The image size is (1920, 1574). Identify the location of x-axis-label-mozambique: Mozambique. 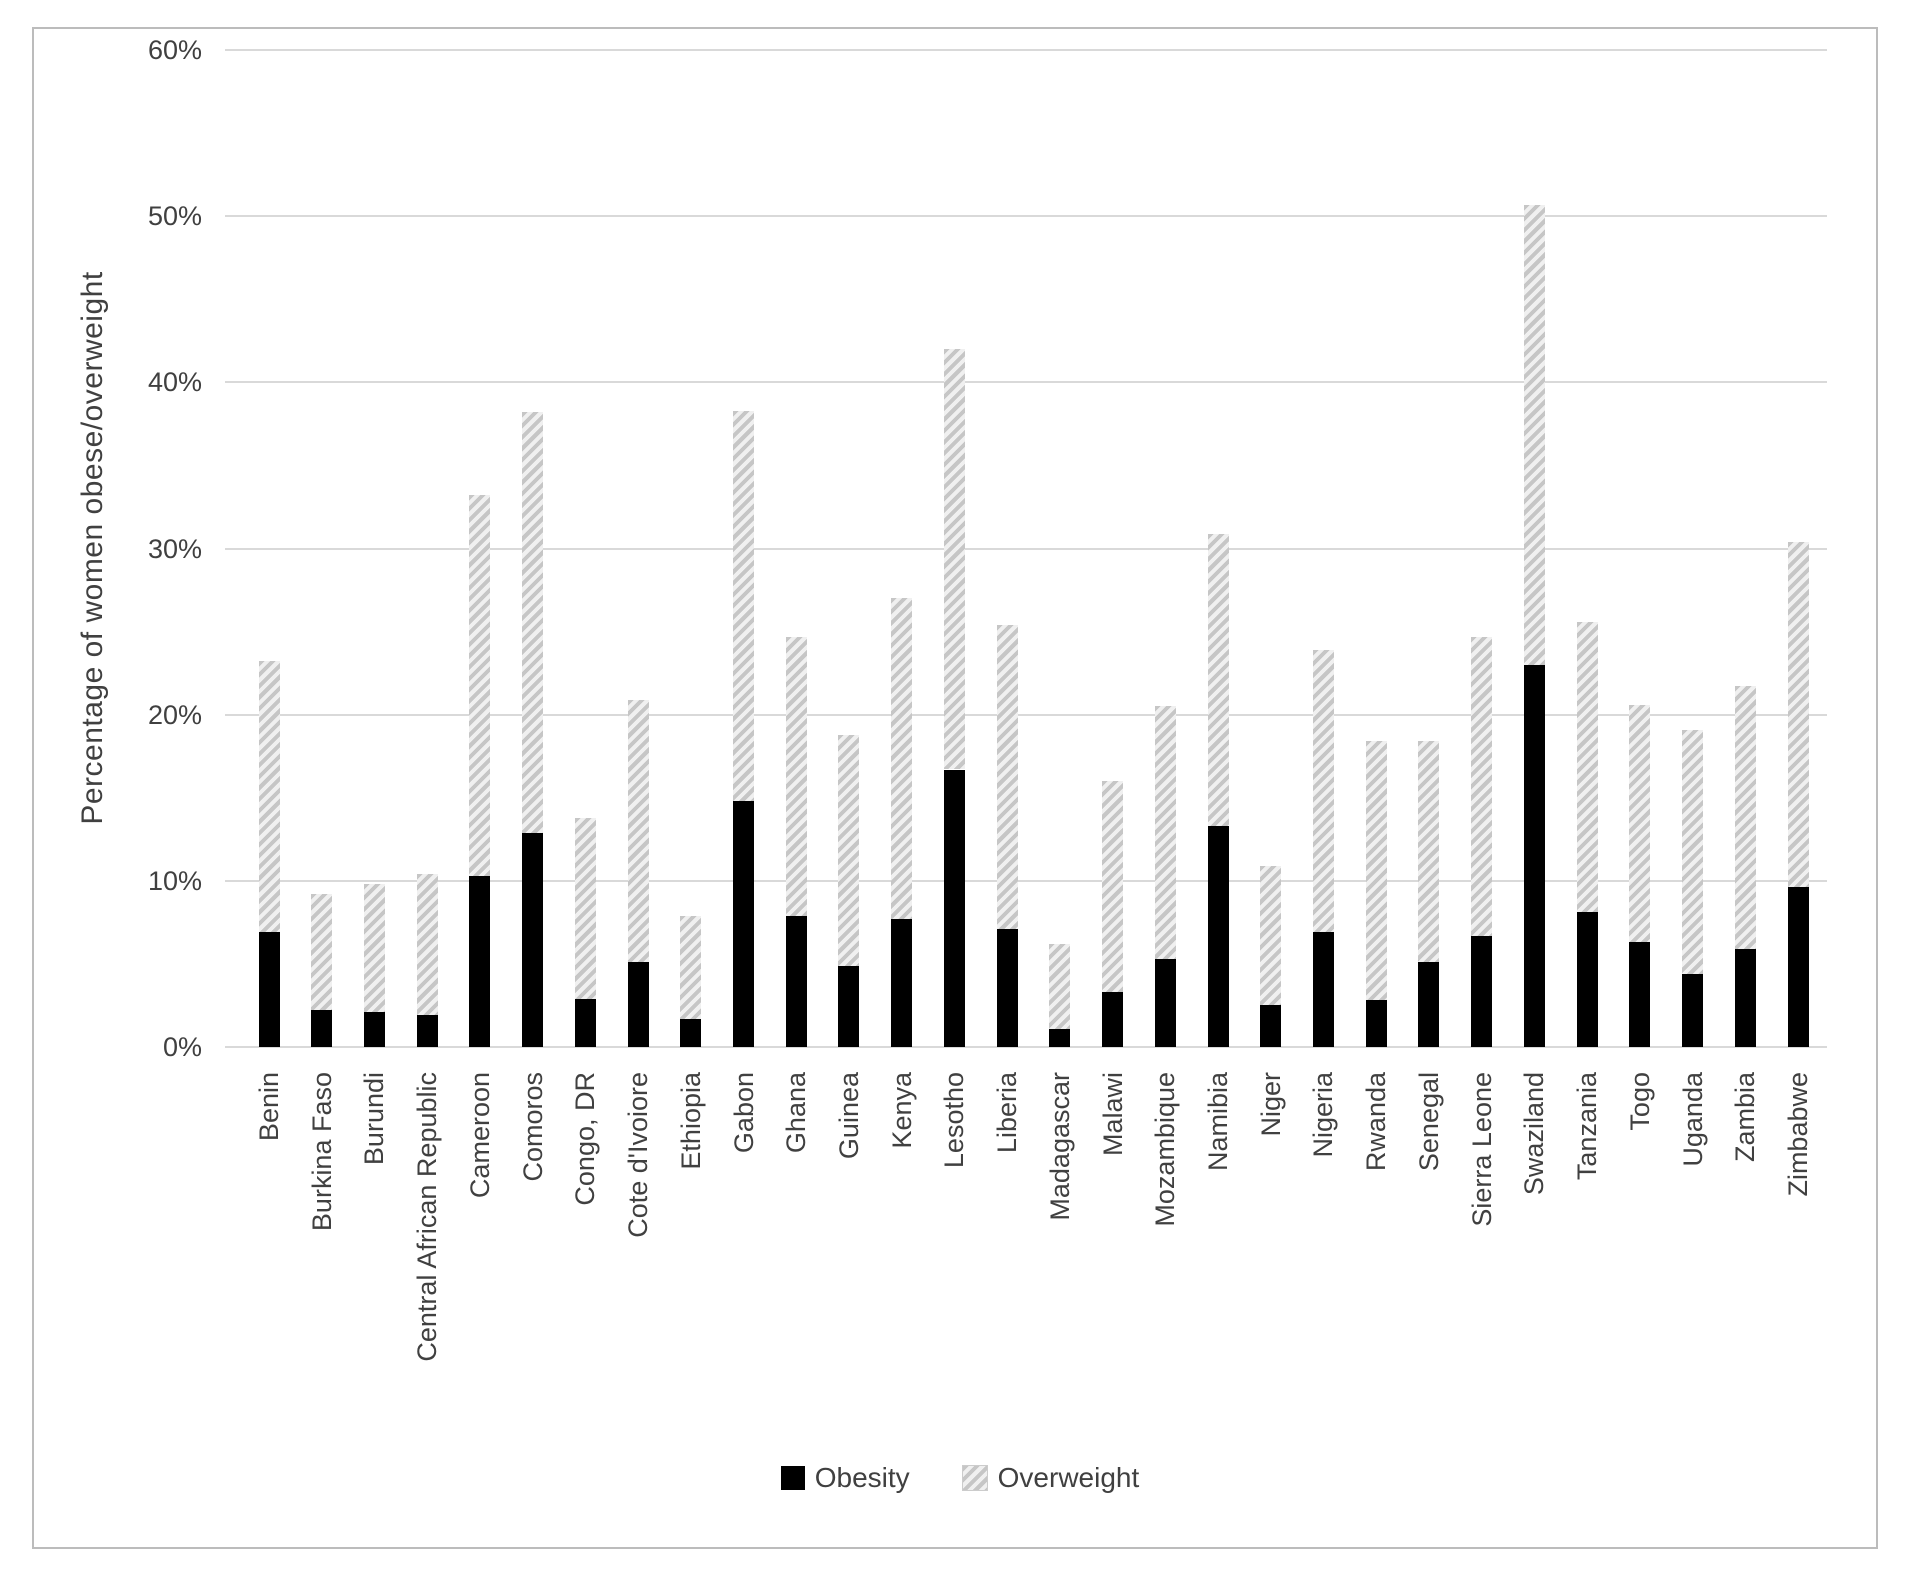
(1165, 1149).